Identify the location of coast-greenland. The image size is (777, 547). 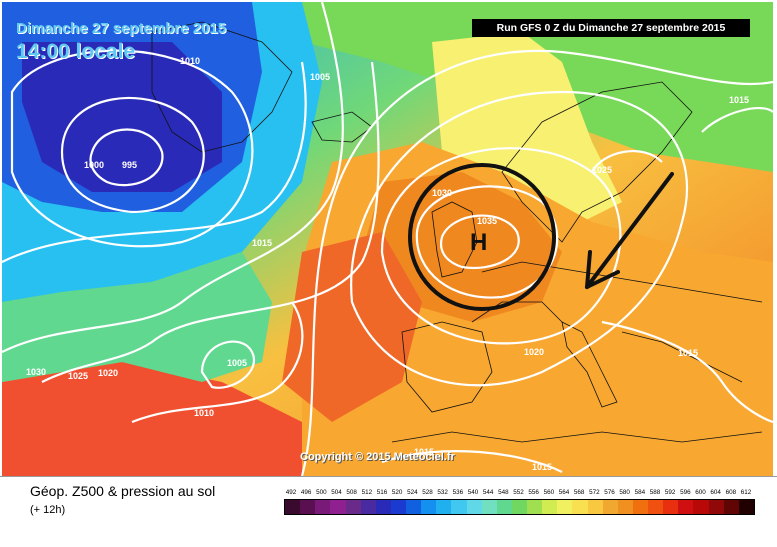
(222, 87).